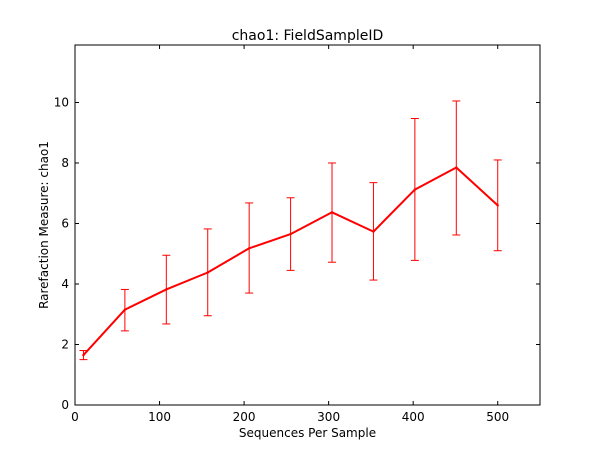  What do you see at coordinates (65, 223) in the screenshot?
I see `y-tick-label: 6` at bounding box center [65, 223].